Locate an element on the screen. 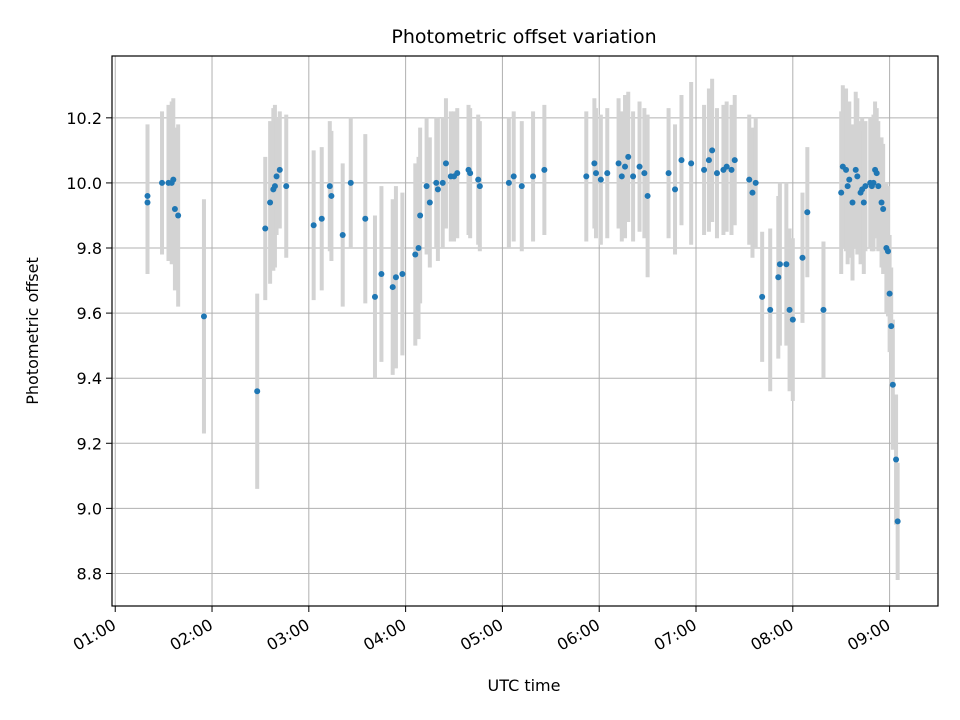 The width and height of the screenshot is (960, 720). y-tick-label: 9.6 is located at coordinates (89, 313).